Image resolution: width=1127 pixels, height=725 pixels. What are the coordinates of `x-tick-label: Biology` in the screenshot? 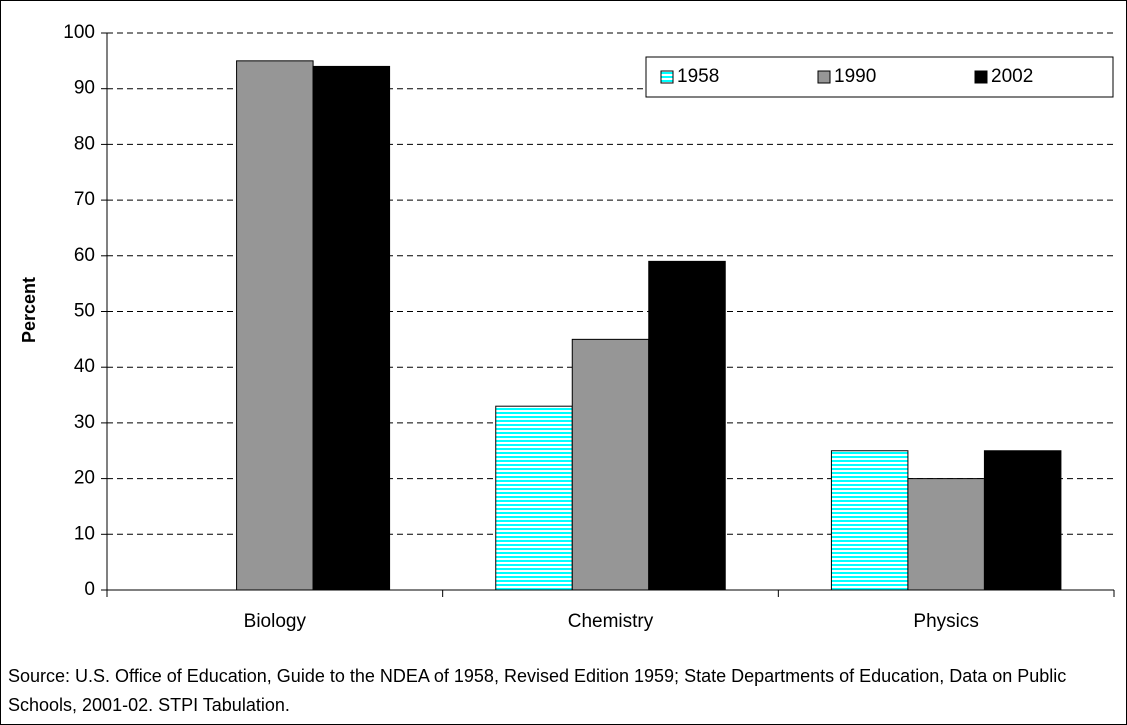 It's located at (275, 621).